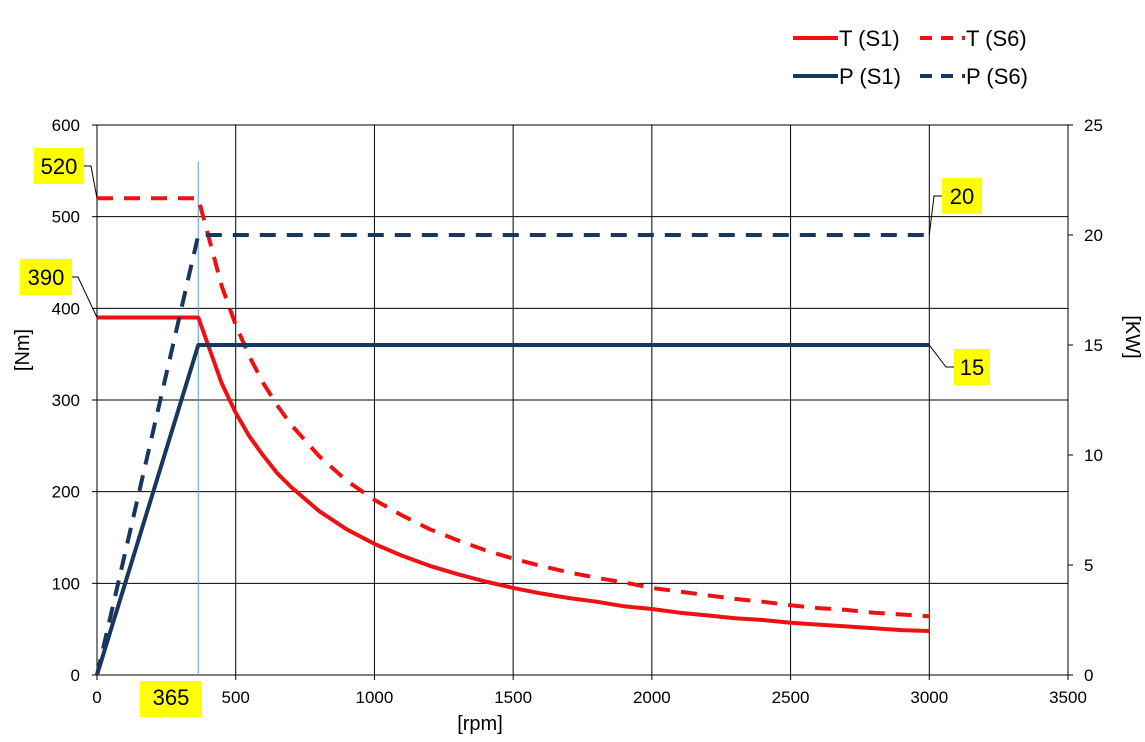  What do you see at coordinates (75, 675) in the screenshot?
I see `y-left-tick-label-0: 0` at bounding box center [75, 675].